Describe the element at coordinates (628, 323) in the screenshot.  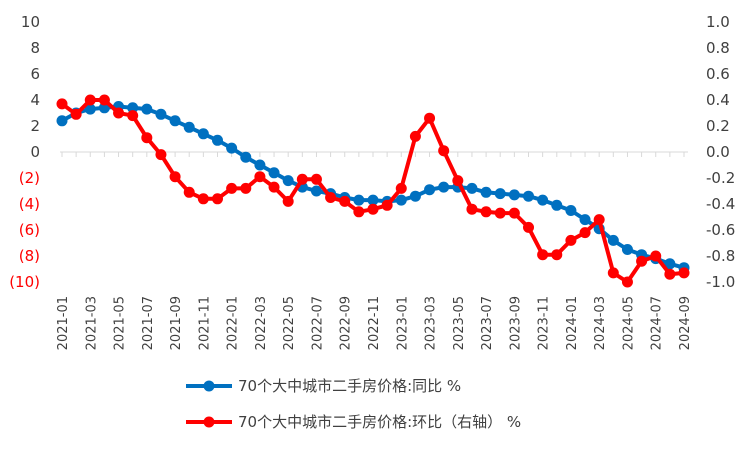
I see `x-tick-label: 2024-05` at that location.